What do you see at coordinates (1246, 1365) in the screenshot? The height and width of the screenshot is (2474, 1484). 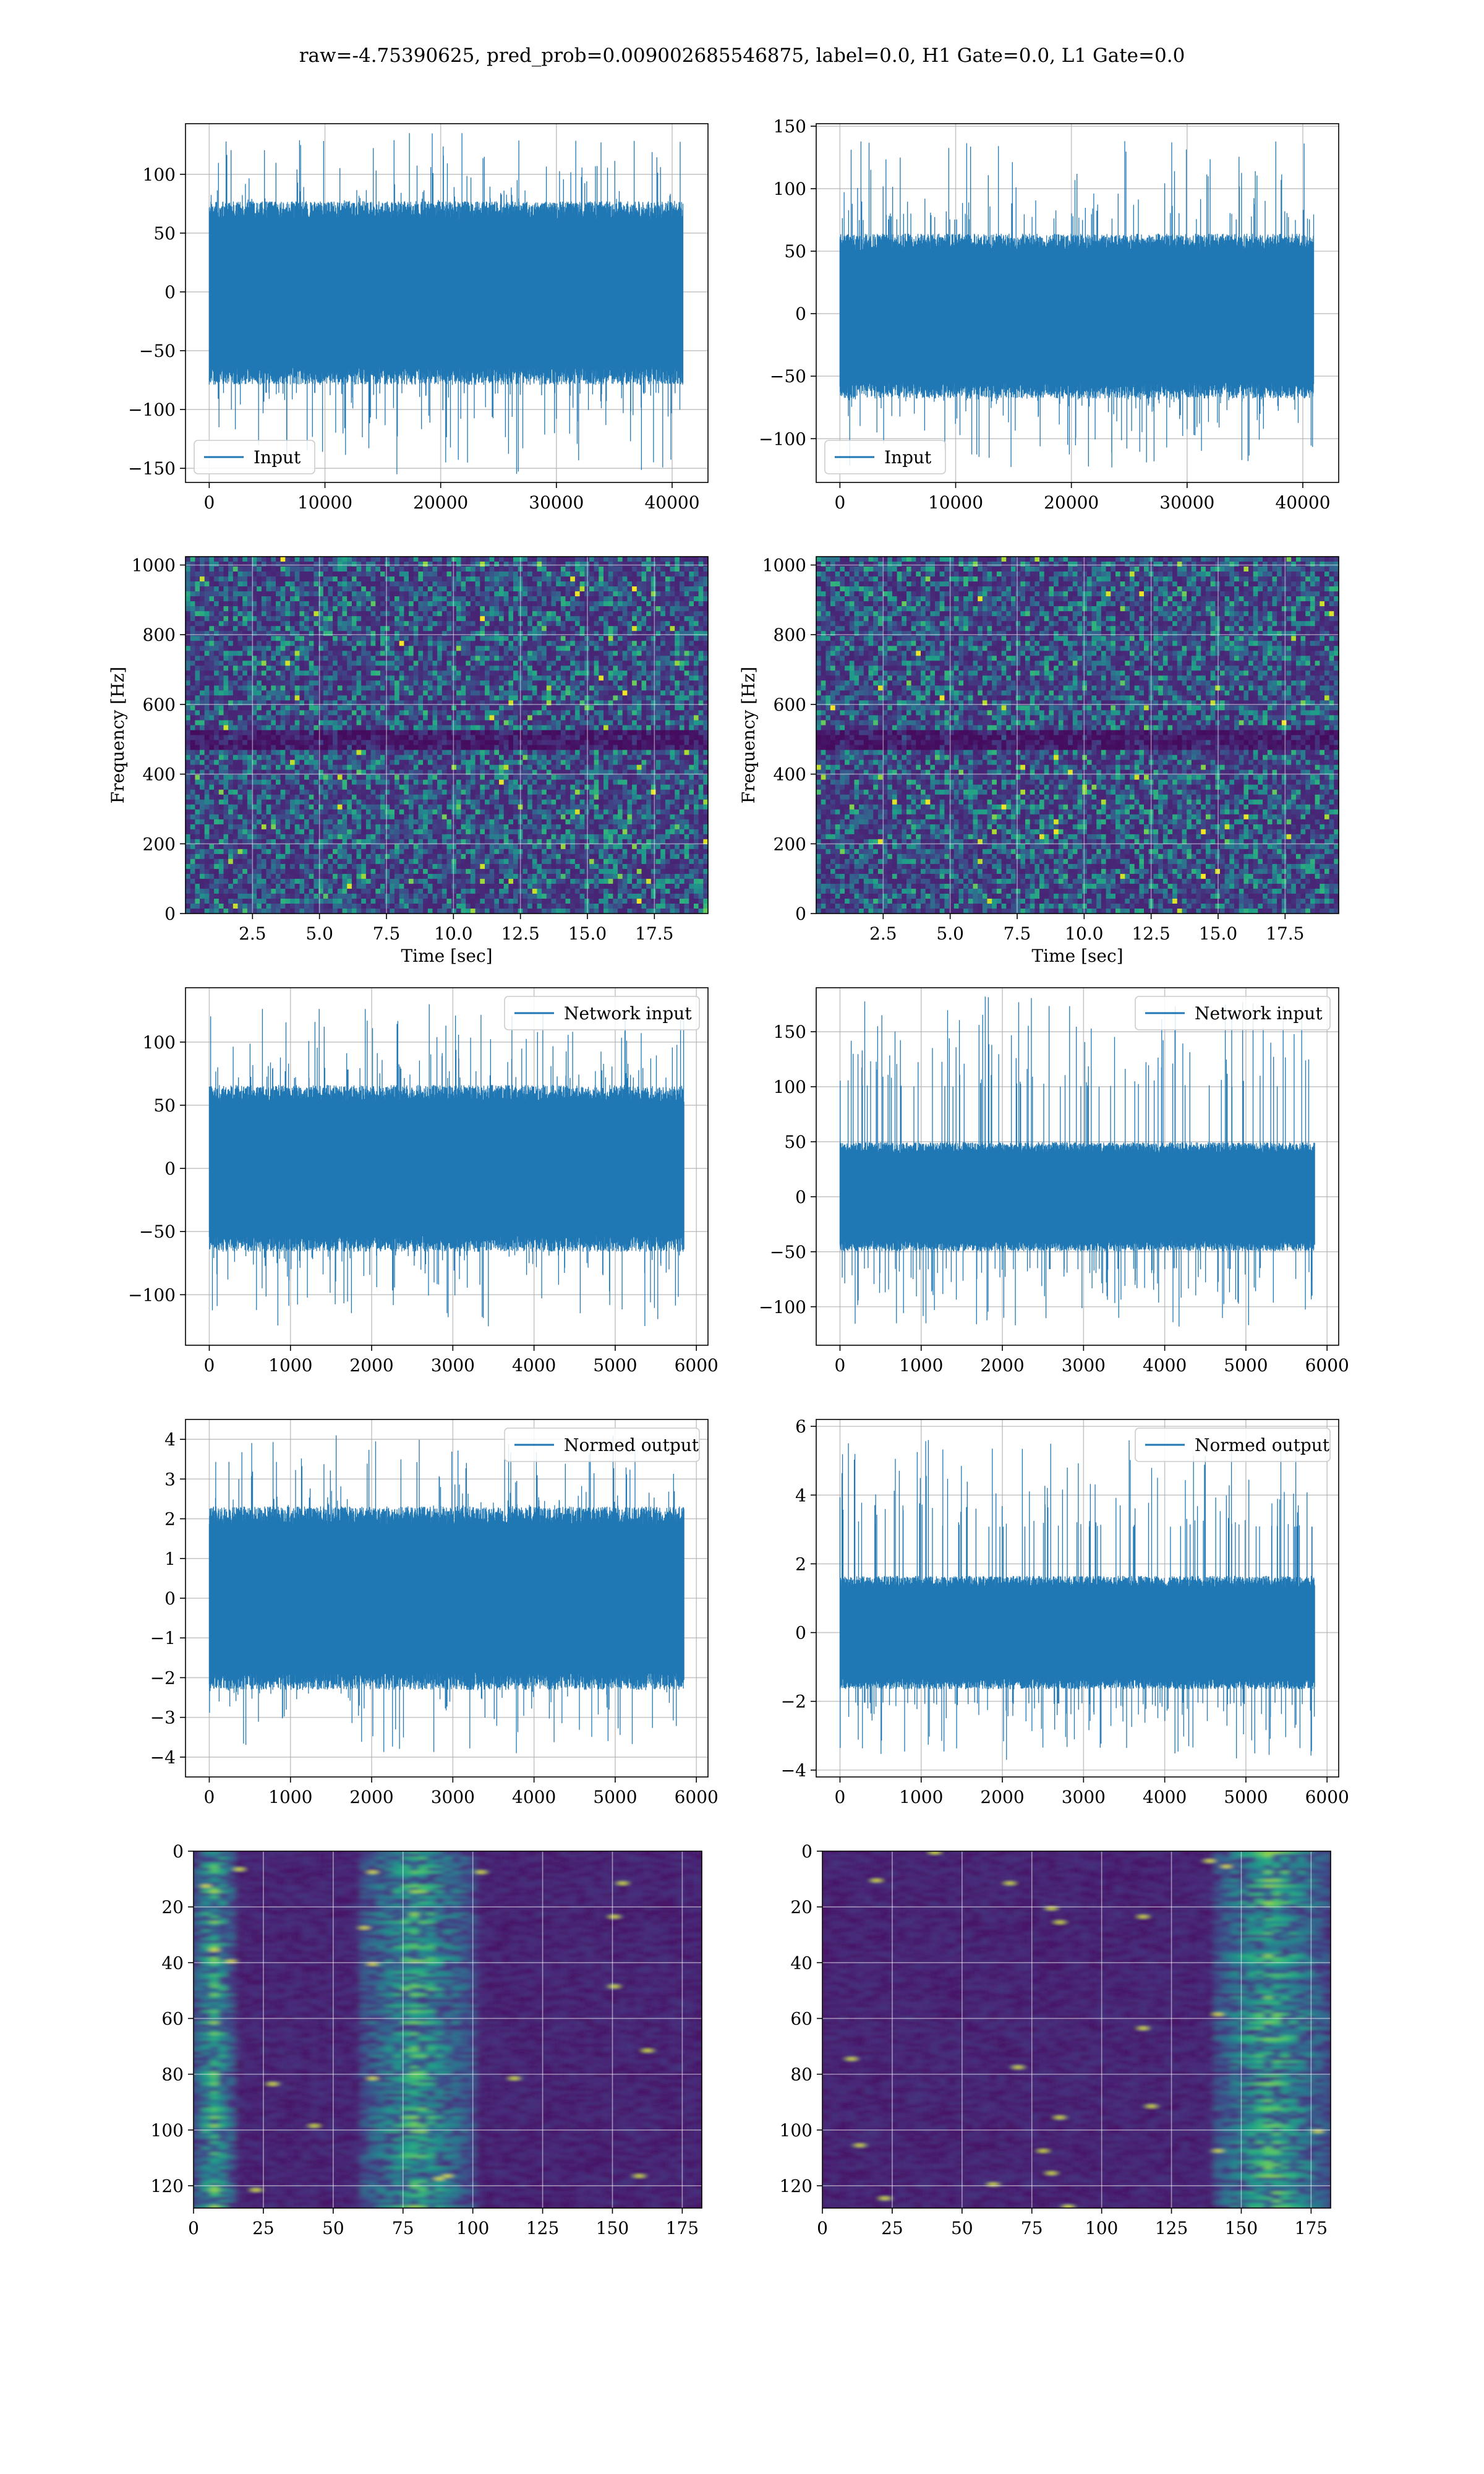 I see `x-tick-label: 5000` at bounding box center [1246, 1365].